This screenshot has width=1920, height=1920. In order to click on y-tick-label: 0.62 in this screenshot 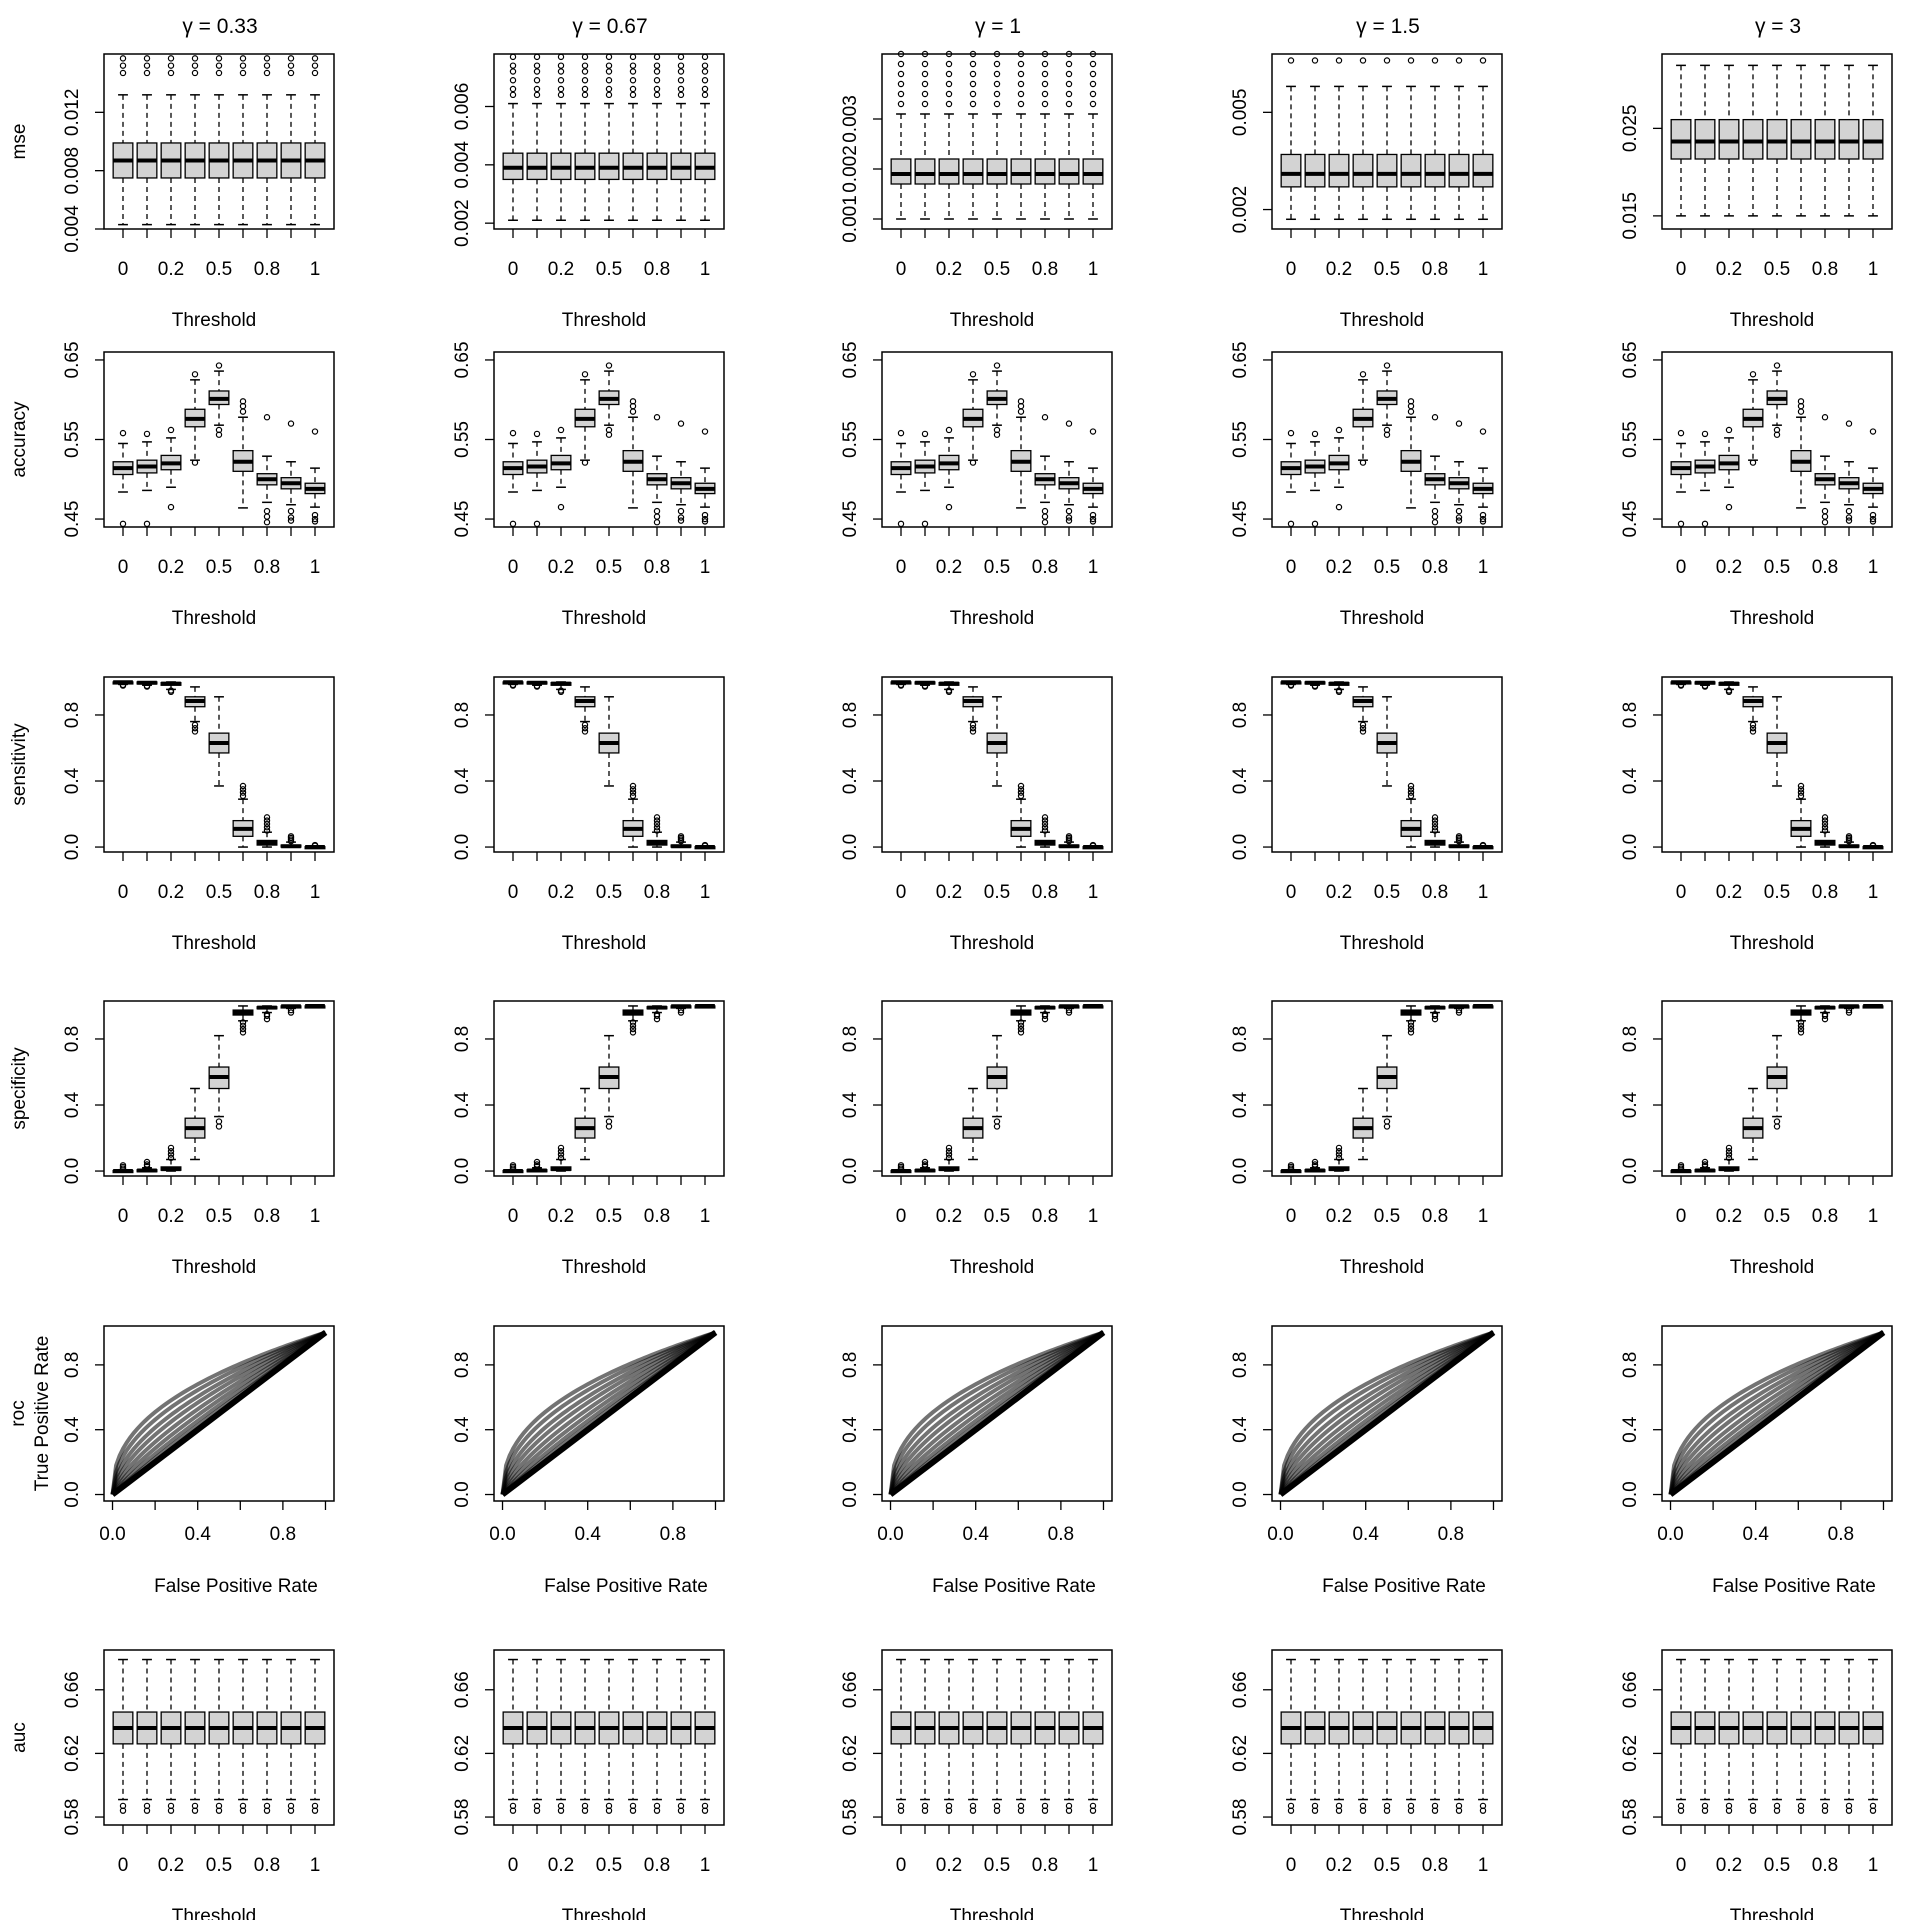, I will do `click(1240, 1753)`.